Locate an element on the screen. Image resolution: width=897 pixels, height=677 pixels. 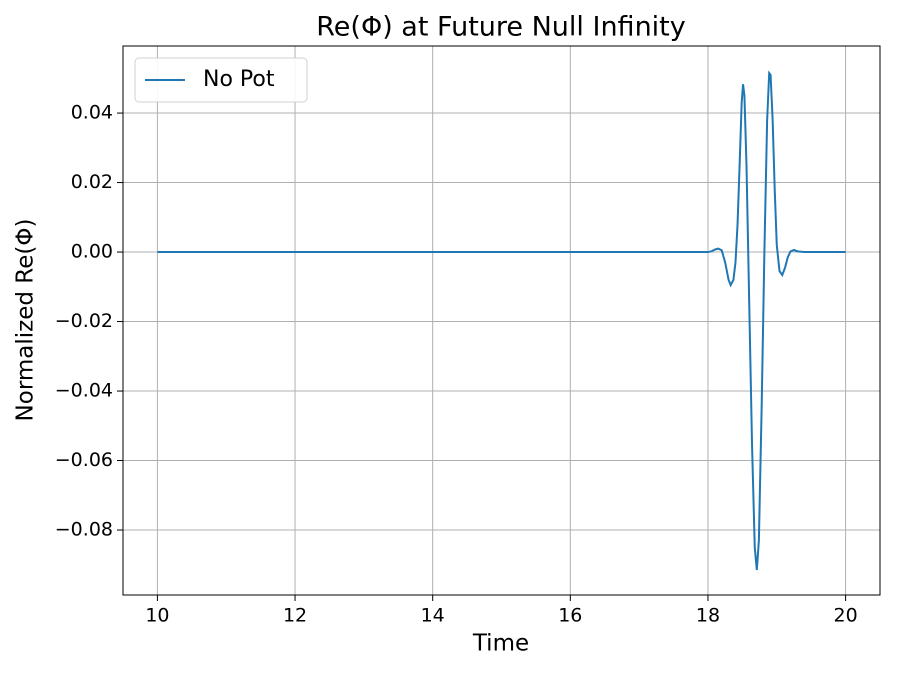
x-tick-label: 20 is located at coordinates (845, 616).